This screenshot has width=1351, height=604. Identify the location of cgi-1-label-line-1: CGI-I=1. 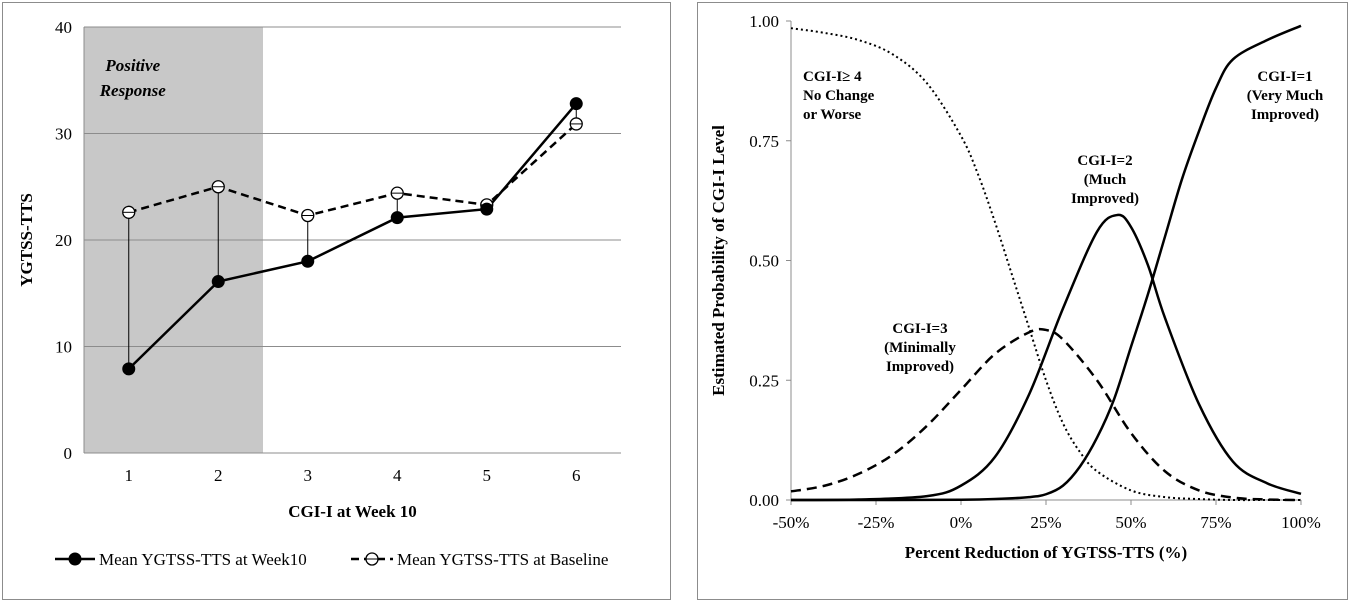
(1284, 77).